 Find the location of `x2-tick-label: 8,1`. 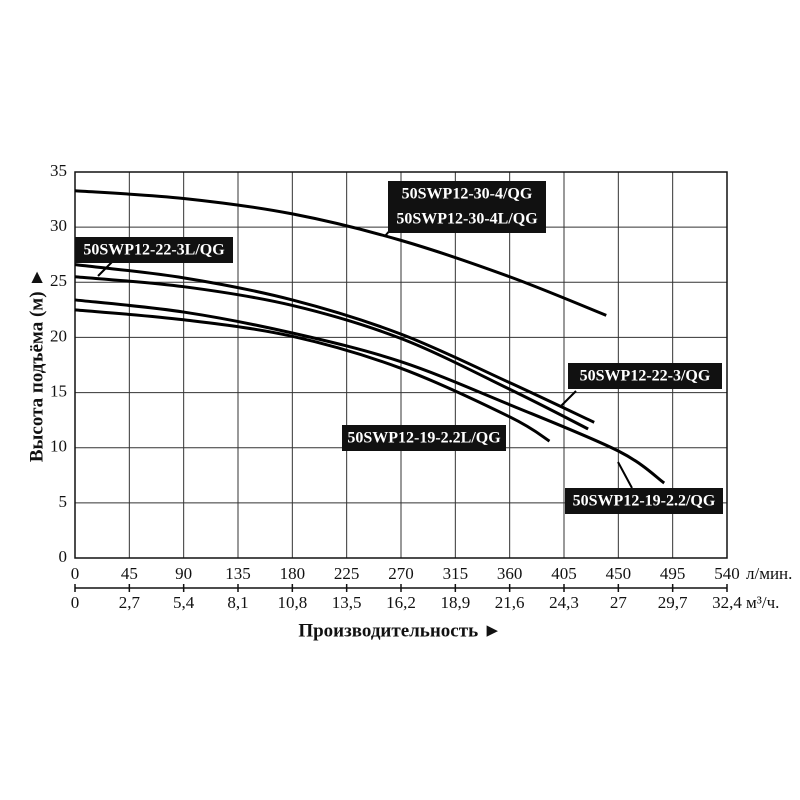

x2-tick-label: 8,1 is located at coordinates (237, 602).